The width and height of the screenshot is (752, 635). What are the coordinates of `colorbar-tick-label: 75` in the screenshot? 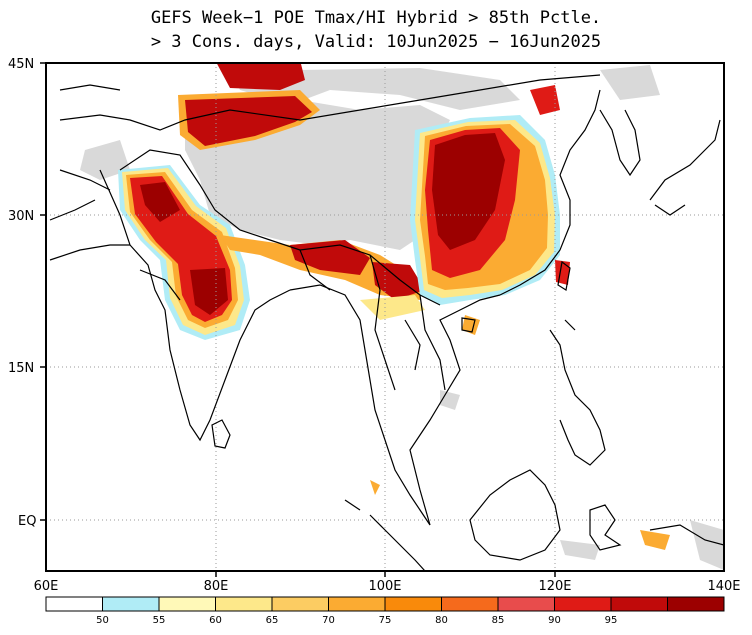 It's located at (385, 620).